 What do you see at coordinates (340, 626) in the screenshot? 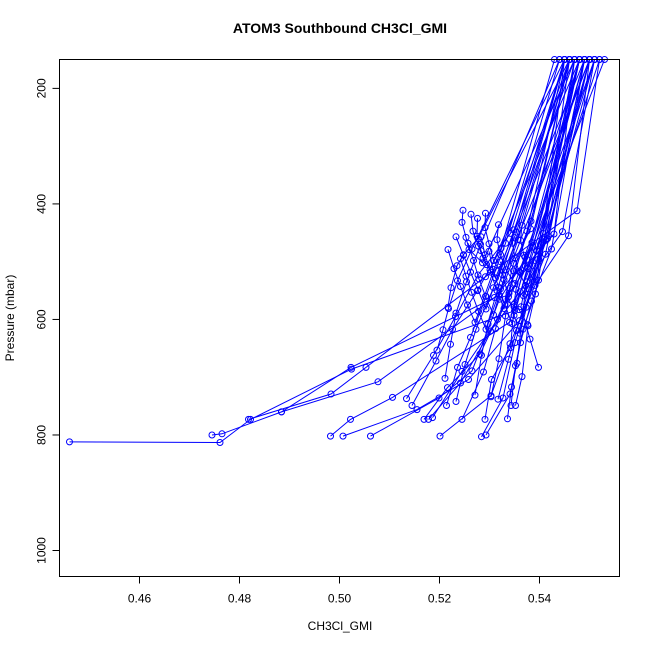
I see `x-axis-label: CH3Cl_GMI` at bounding box center [340, 626].